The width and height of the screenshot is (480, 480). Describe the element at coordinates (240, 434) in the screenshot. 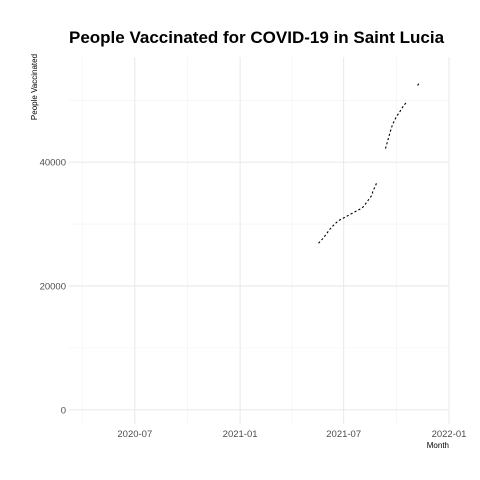

I see `x-tick-label: 2021-01` at that location.